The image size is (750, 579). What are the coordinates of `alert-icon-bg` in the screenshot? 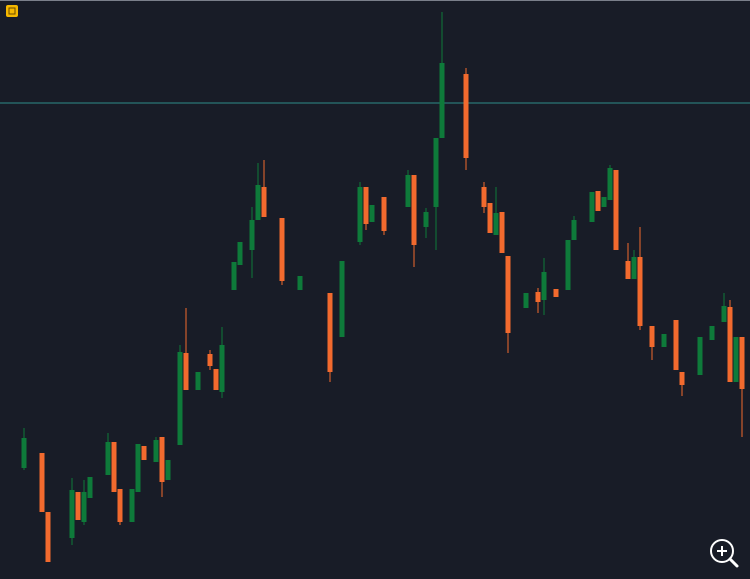 It's located at (12, 11).